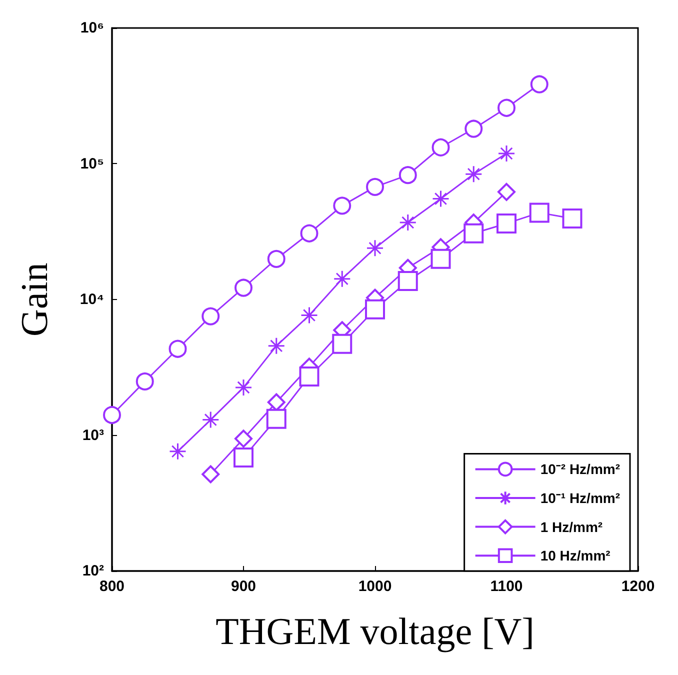 The height and width of the screenshot is (675, 678). What do you see at coordinates (35, 299) in the screenshot?
I see `y-axis-title: Gain` at bounding box center [35, 299].